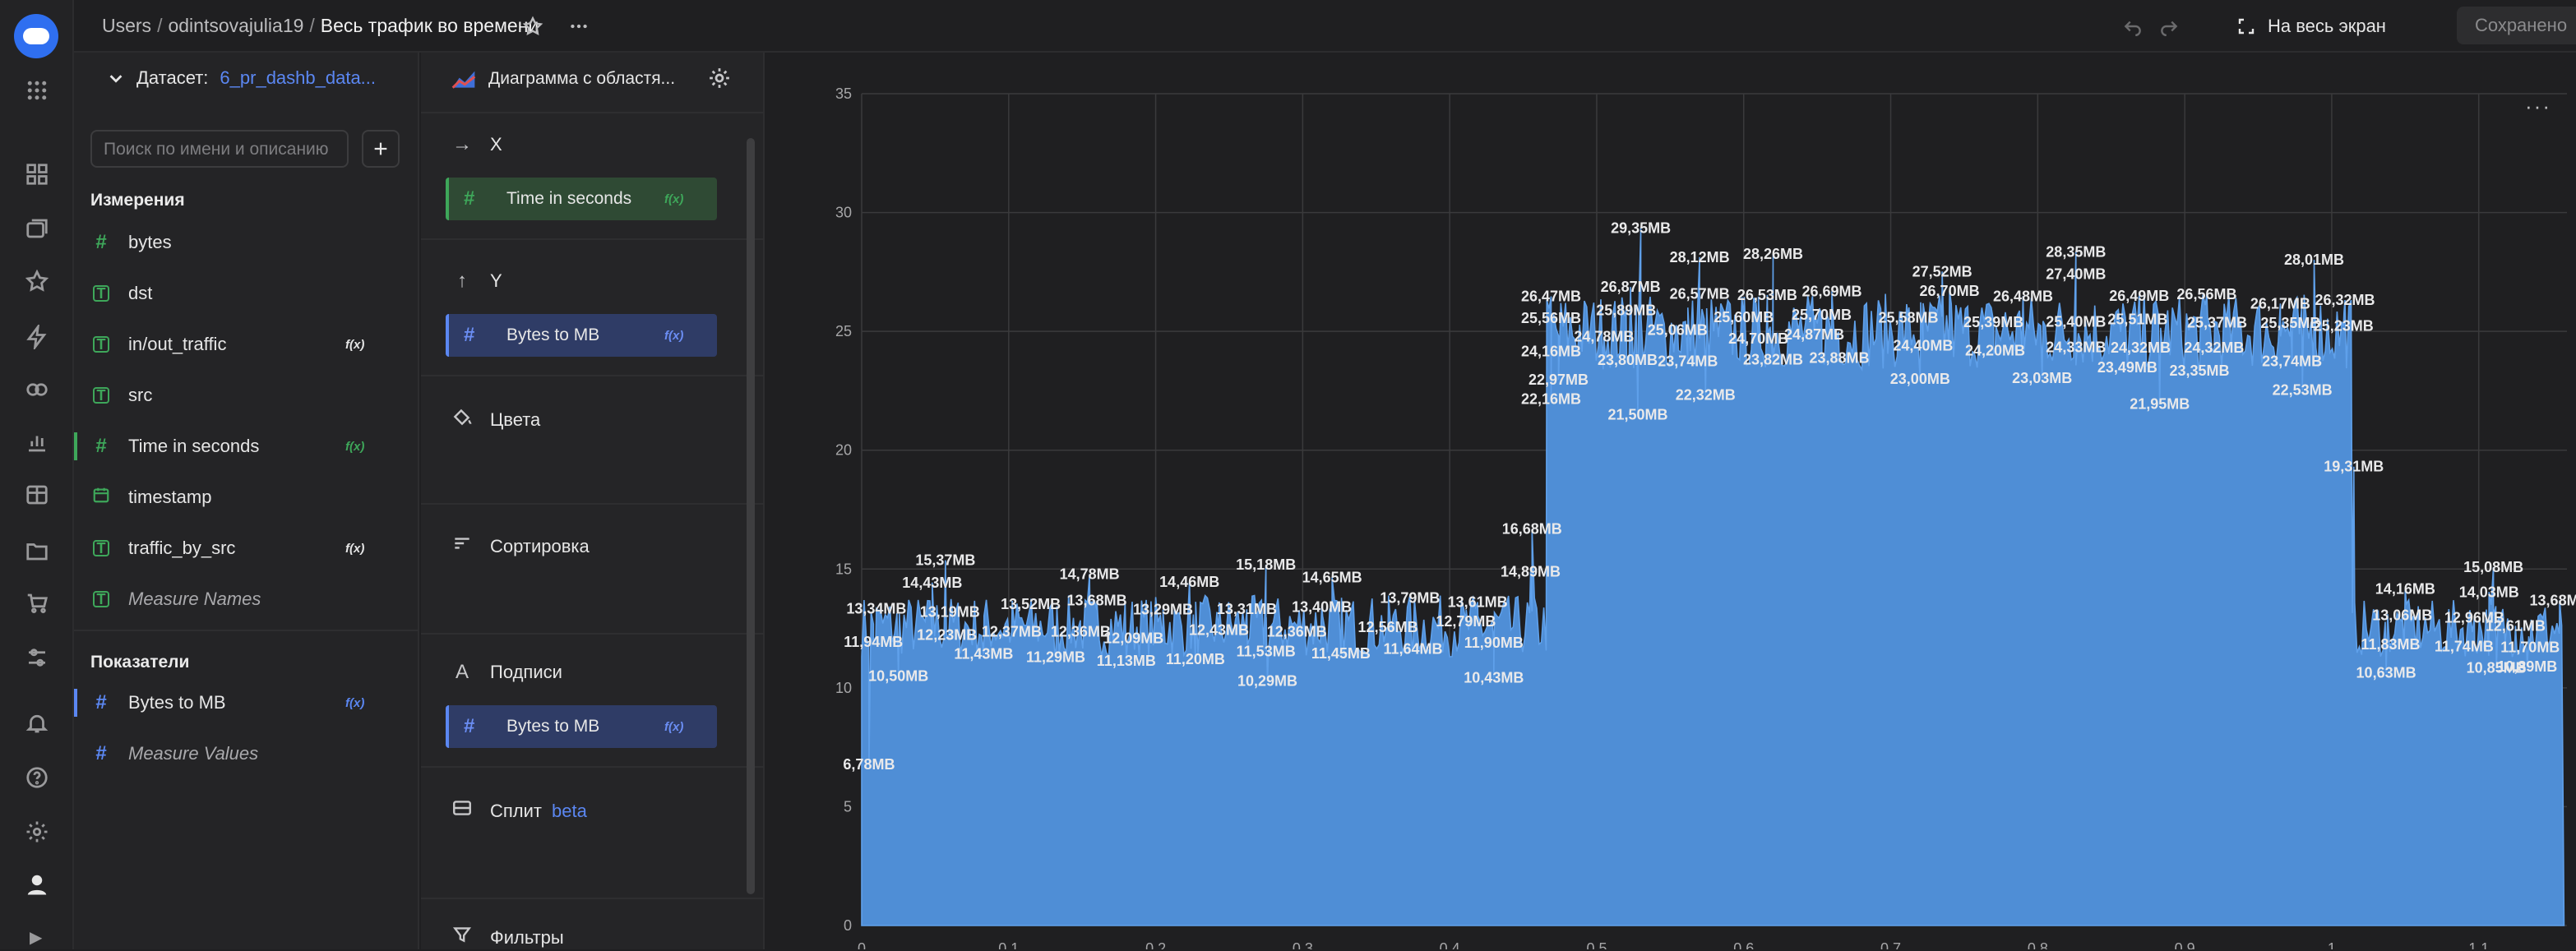 The width and height of the screenshot is (2576, 951). Describe the element at coordinates (848, 925) in the screenshot. I see `y-tick-label: 0` at that location.